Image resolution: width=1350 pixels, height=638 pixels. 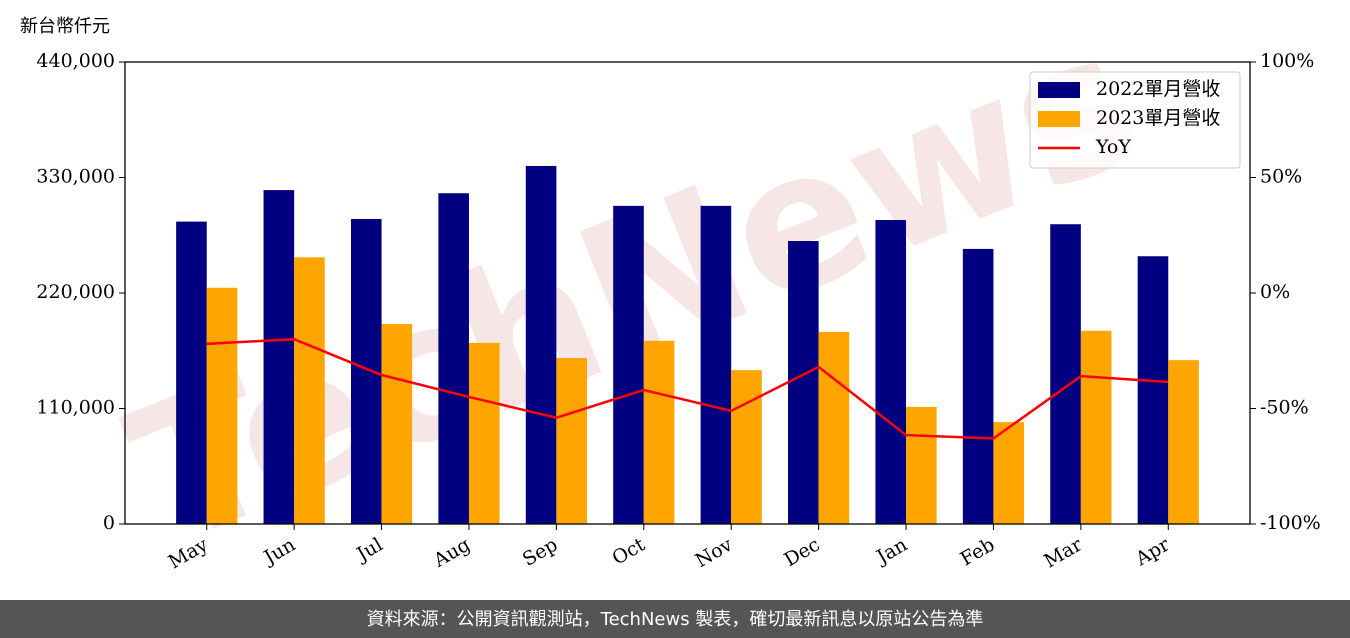 What do you see at coordinates (1063, 552) in the screenshot?
I see `x-tick-label: Mar` at bounding box center [1063, 552].